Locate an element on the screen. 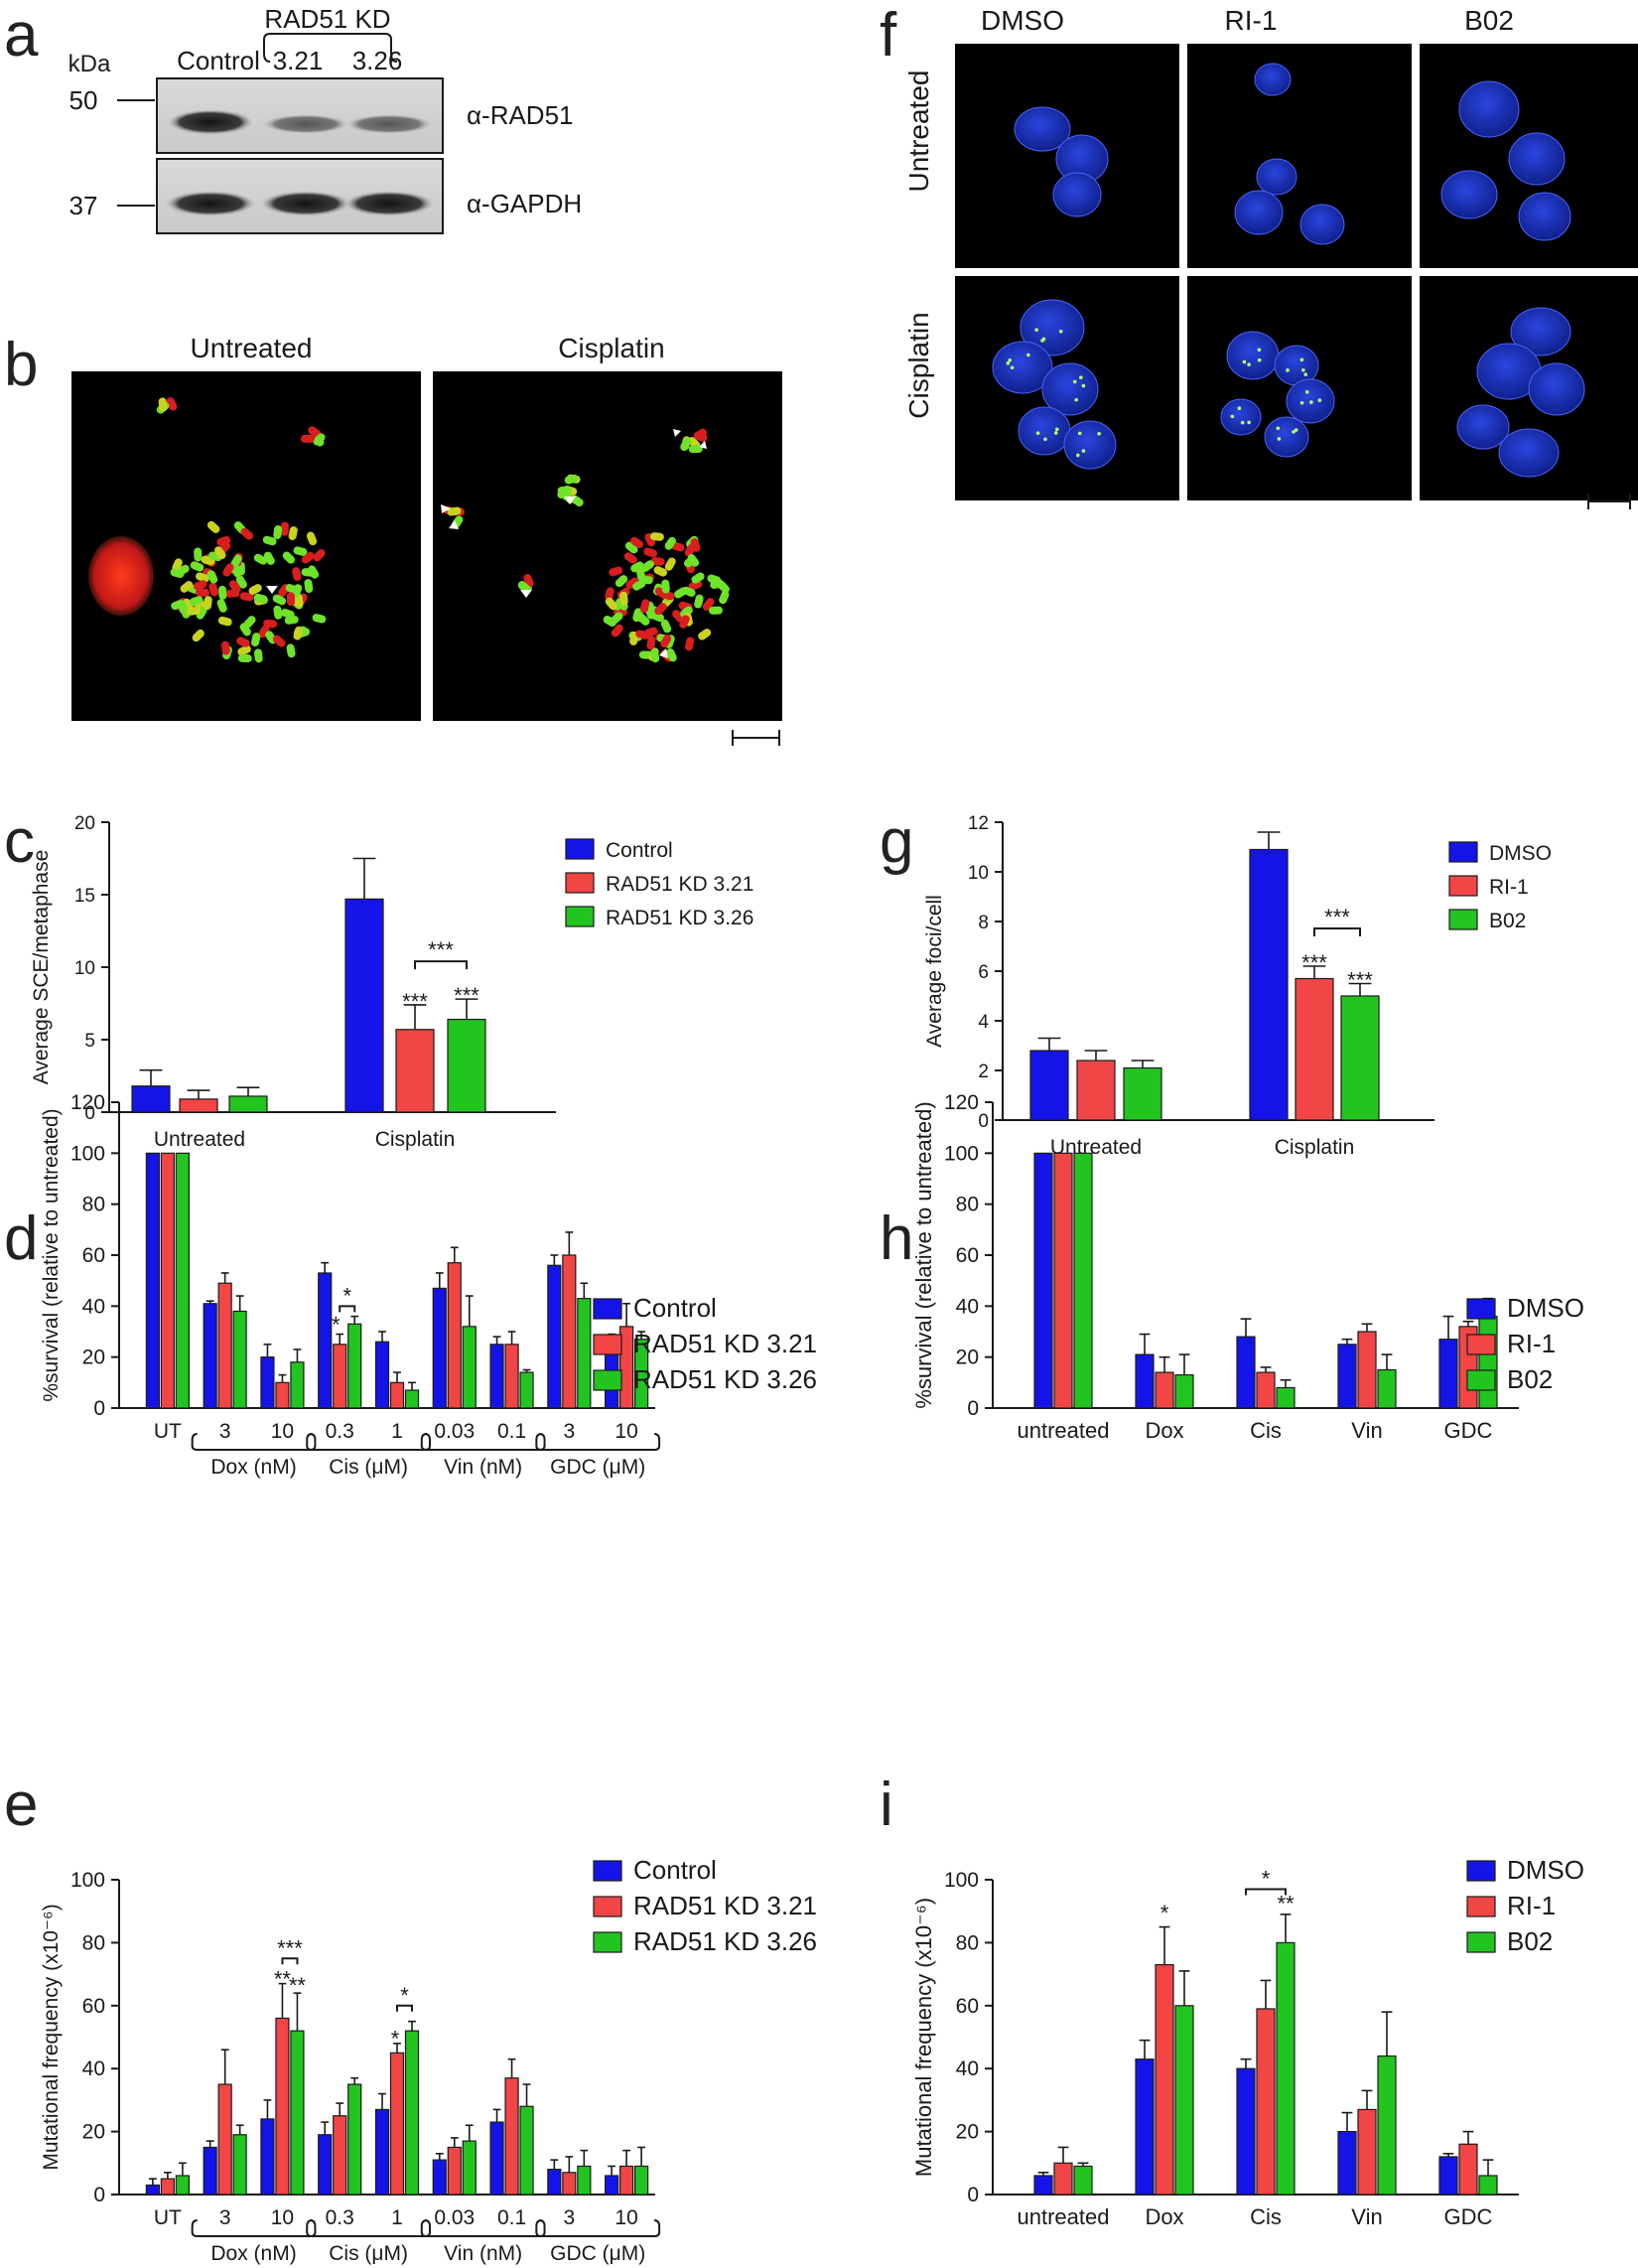  kd-group-bracket is located at coordinates (330, 48).